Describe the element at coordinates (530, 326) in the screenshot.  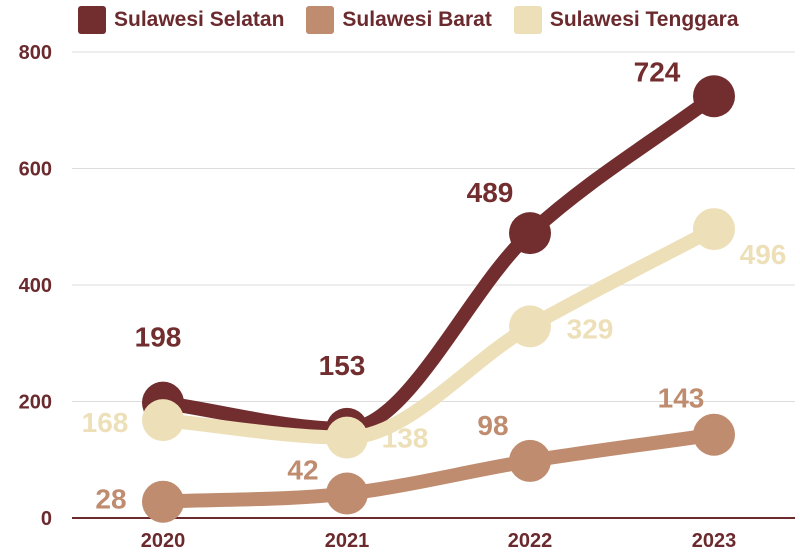
I see `data-point-sulawesi-tenggara-2022` at that location.